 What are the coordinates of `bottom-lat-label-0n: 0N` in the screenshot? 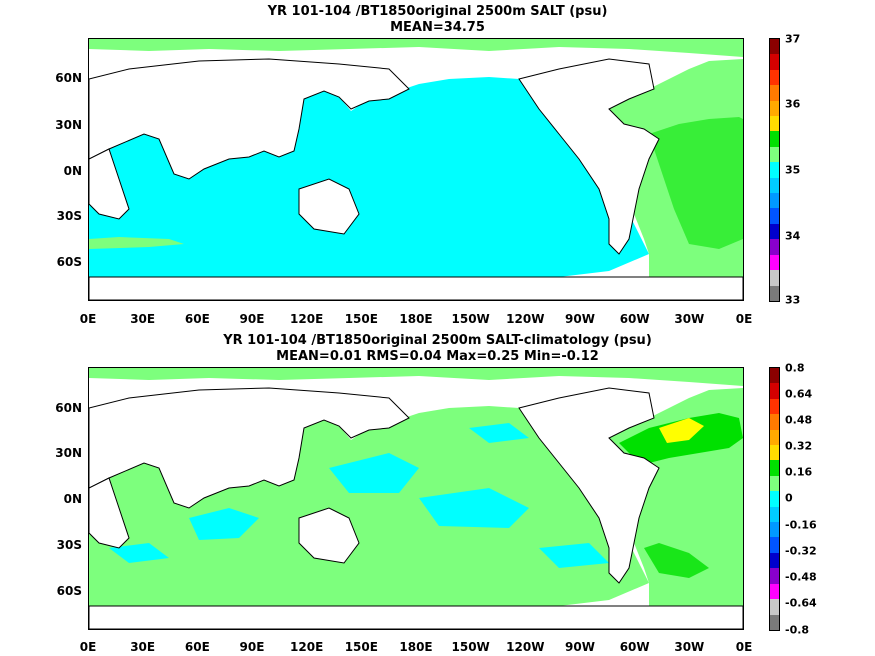 It's located at (72, 499).